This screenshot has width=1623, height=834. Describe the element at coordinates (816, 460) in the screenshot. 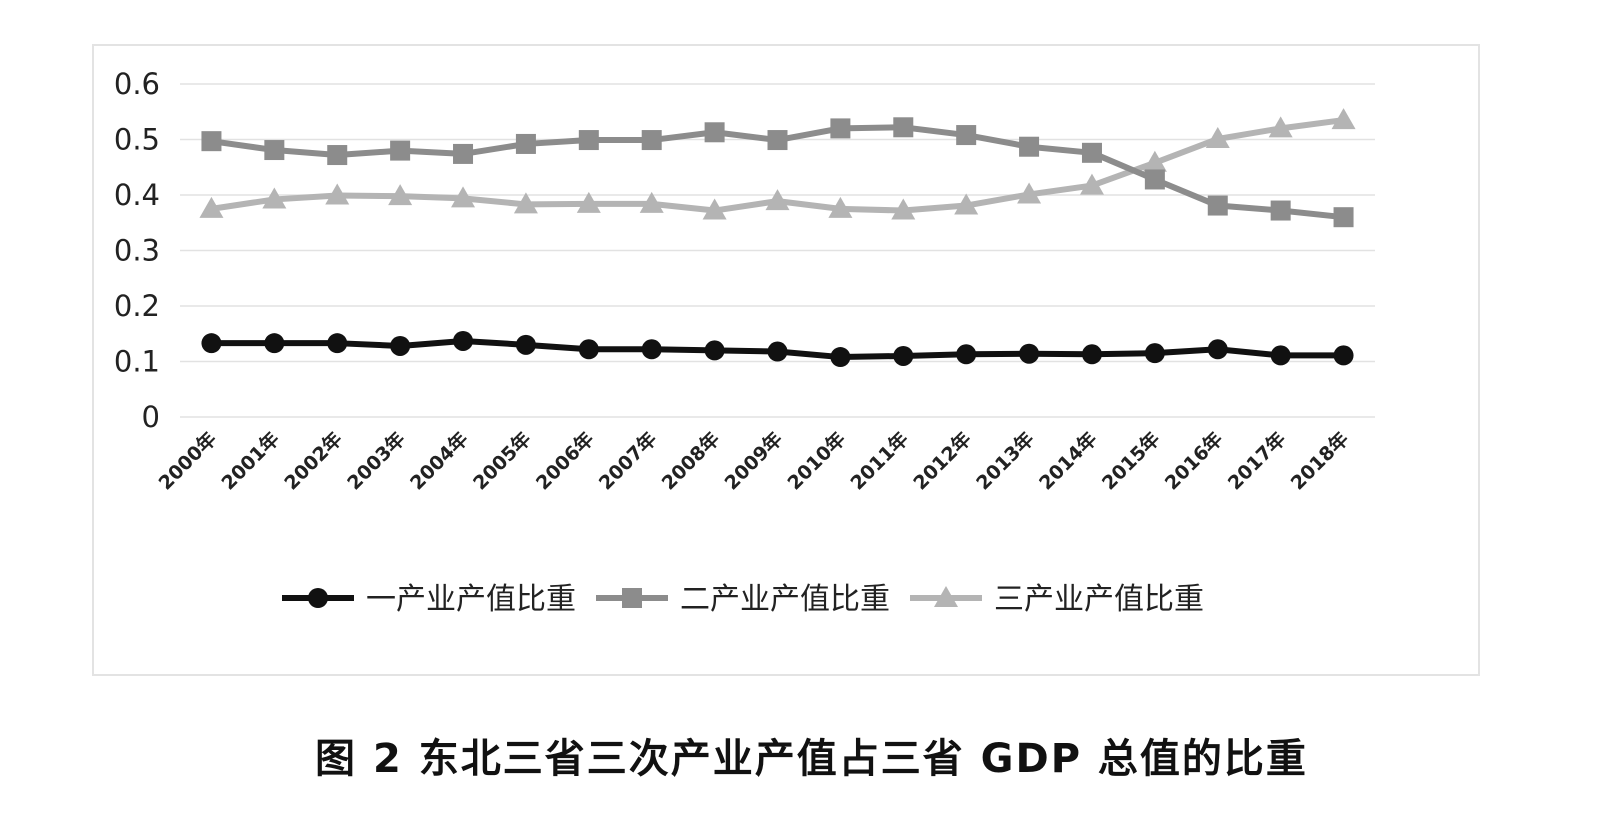

I see `x-tick-label: 2010年` at that location.